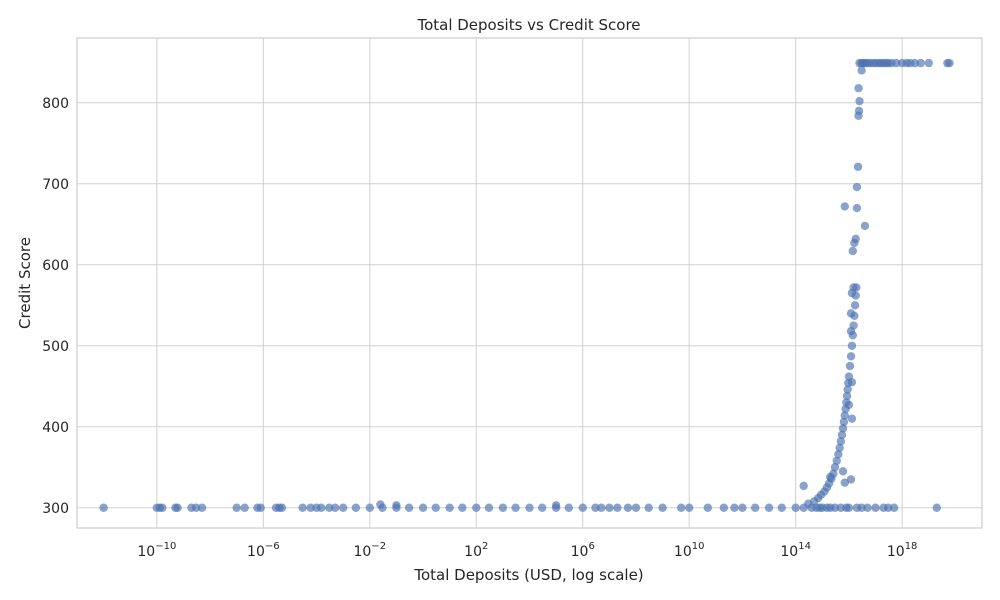 The image size is (1000, 600). I want to click on x-tick-exponent: 2, so click(485, 546).